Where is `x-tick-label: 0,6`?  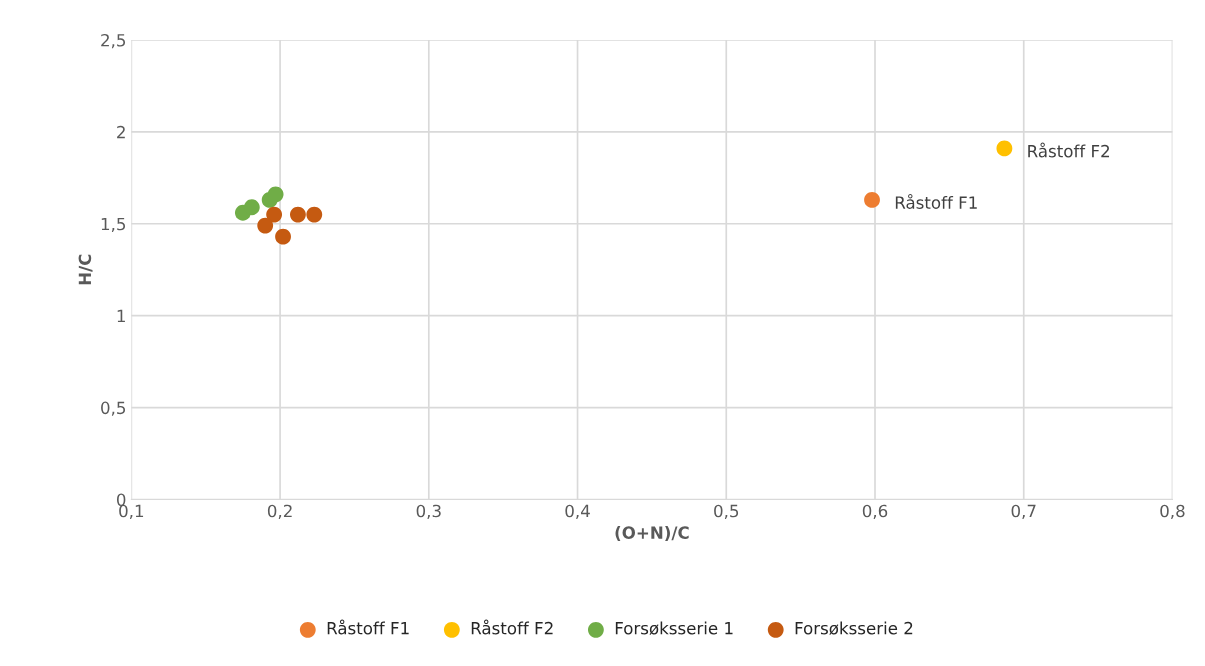
x-tick-label: 0,6 is located at coordinates (875, 511).